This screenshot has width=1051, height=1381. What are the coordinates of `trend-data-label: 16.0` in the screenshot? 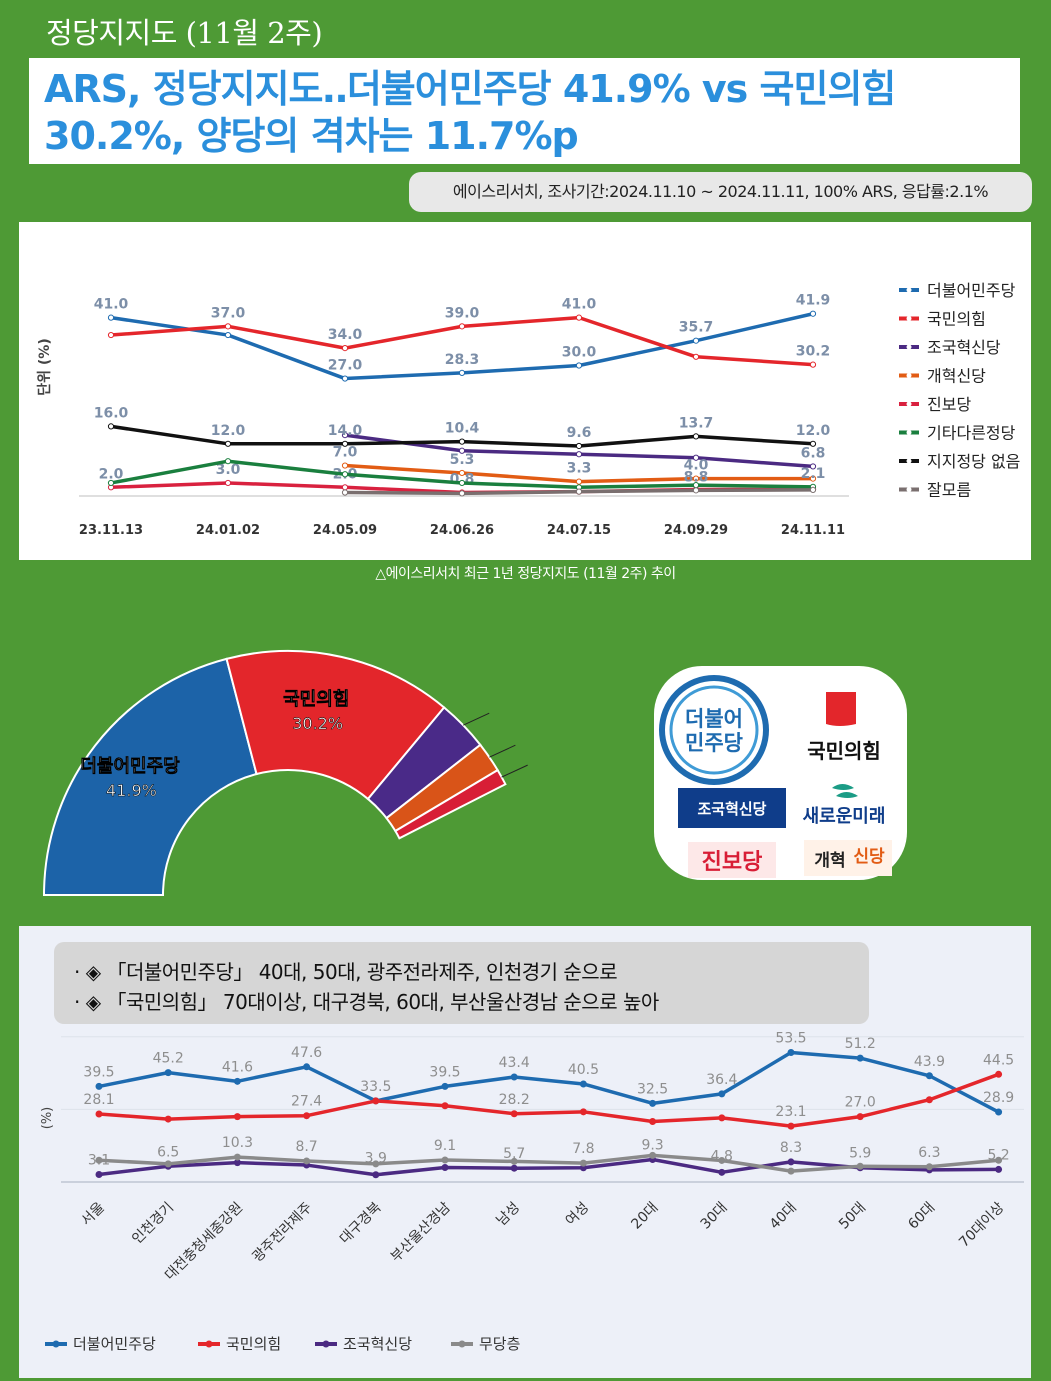 It's located at (111, 413).